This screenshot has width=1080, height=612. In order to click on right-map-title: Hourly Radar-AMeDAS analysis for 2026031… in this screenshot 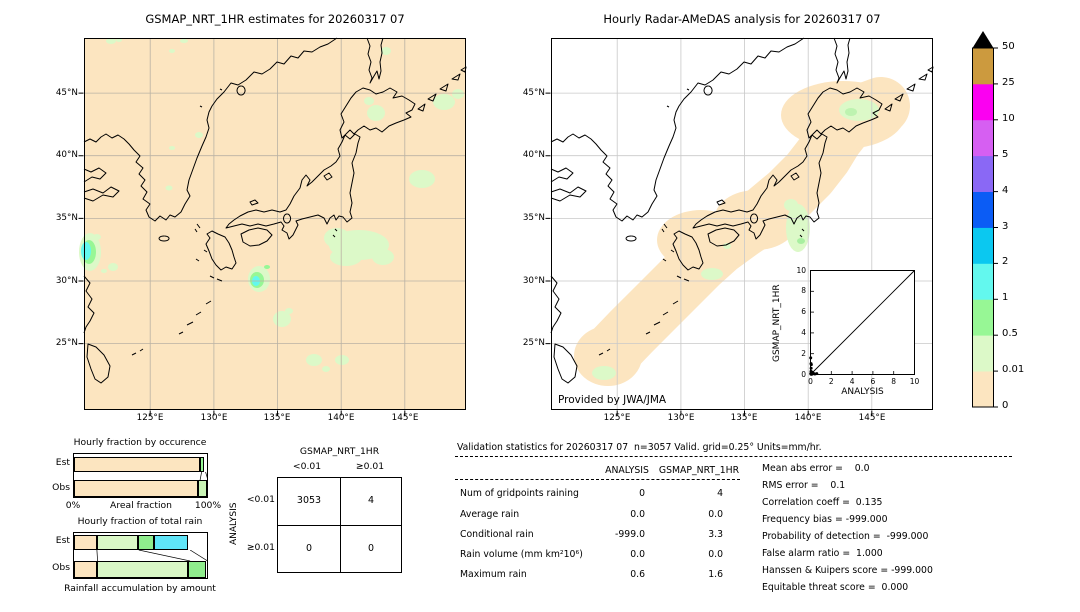, I will do `click(742, 19)`.